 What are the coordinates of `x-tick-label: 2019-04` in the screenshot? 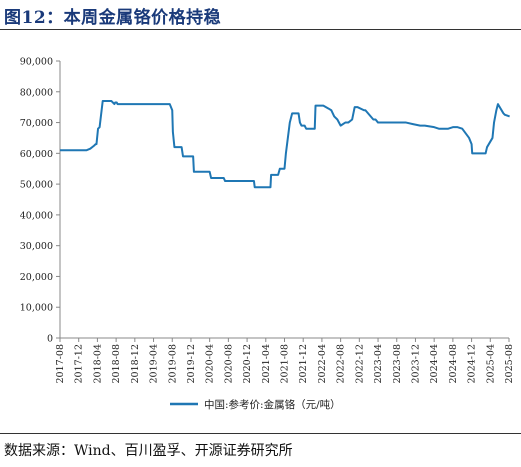 It's located at (154, 363).